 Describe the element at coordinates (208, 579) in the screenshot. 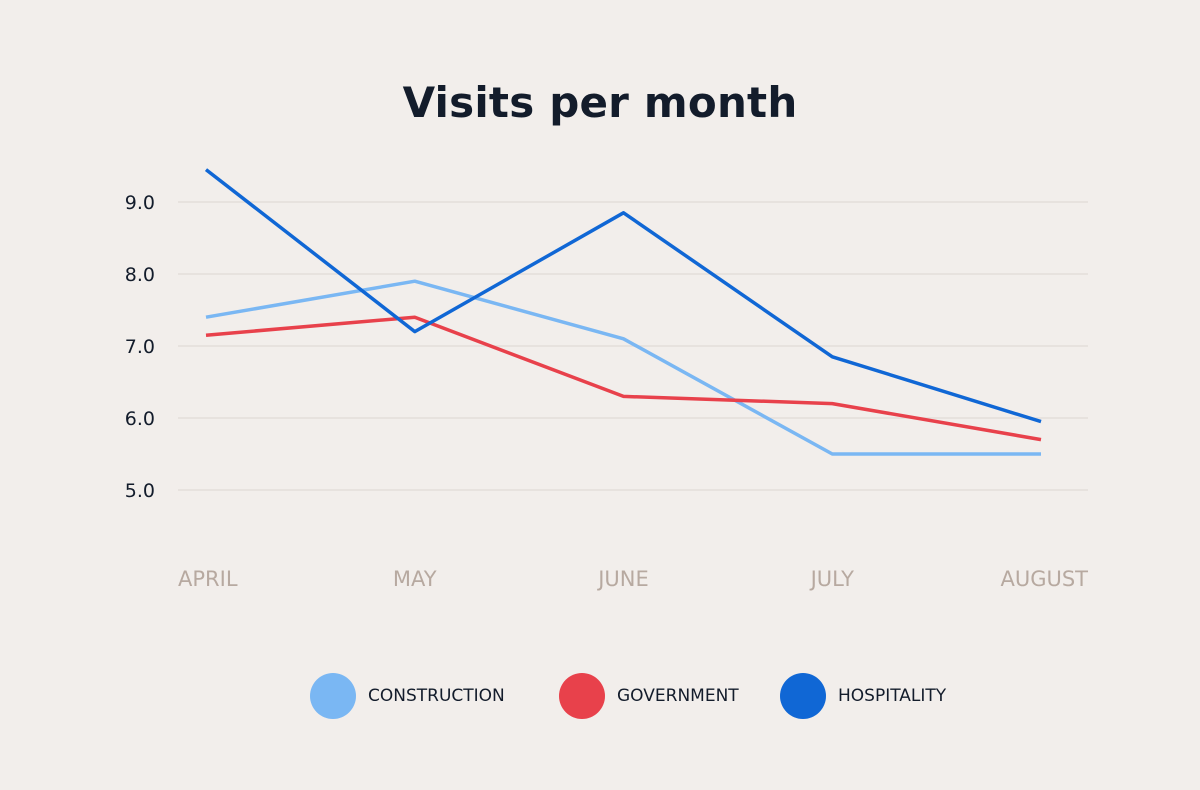

I see `x-tick-label: APRIL` at that location.